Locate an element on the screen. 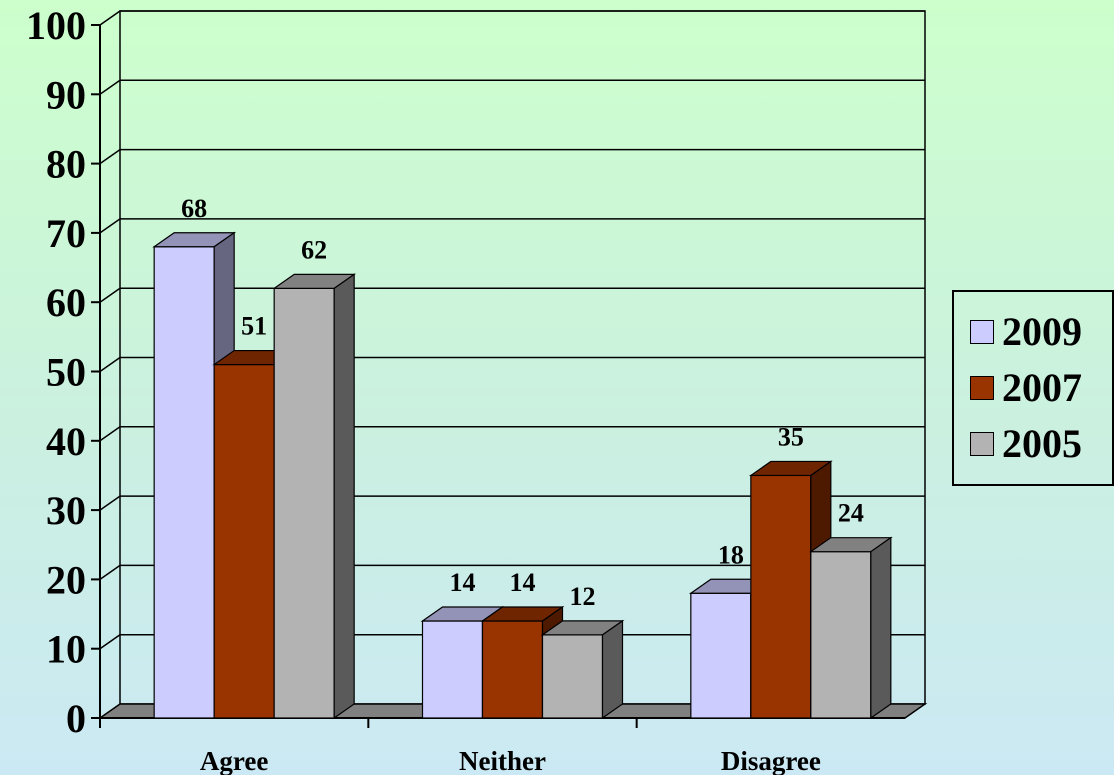 This screenshot has height=775, width=1114. y-tick-label: 40 is located at coordinates (66, 441).